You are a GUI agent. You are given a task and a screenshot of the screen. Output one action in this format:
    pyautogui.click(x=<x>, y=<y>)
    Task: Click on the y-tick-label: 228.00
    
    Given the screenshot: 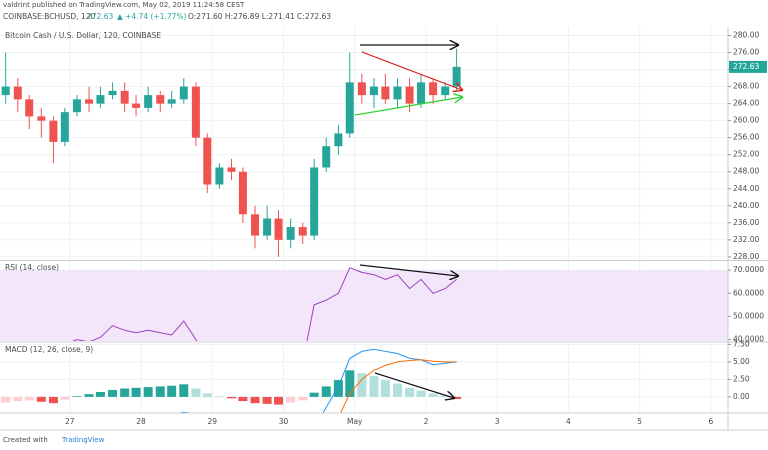 What is the action you would take?
    pyautogui.click(x=746, y=256)
    